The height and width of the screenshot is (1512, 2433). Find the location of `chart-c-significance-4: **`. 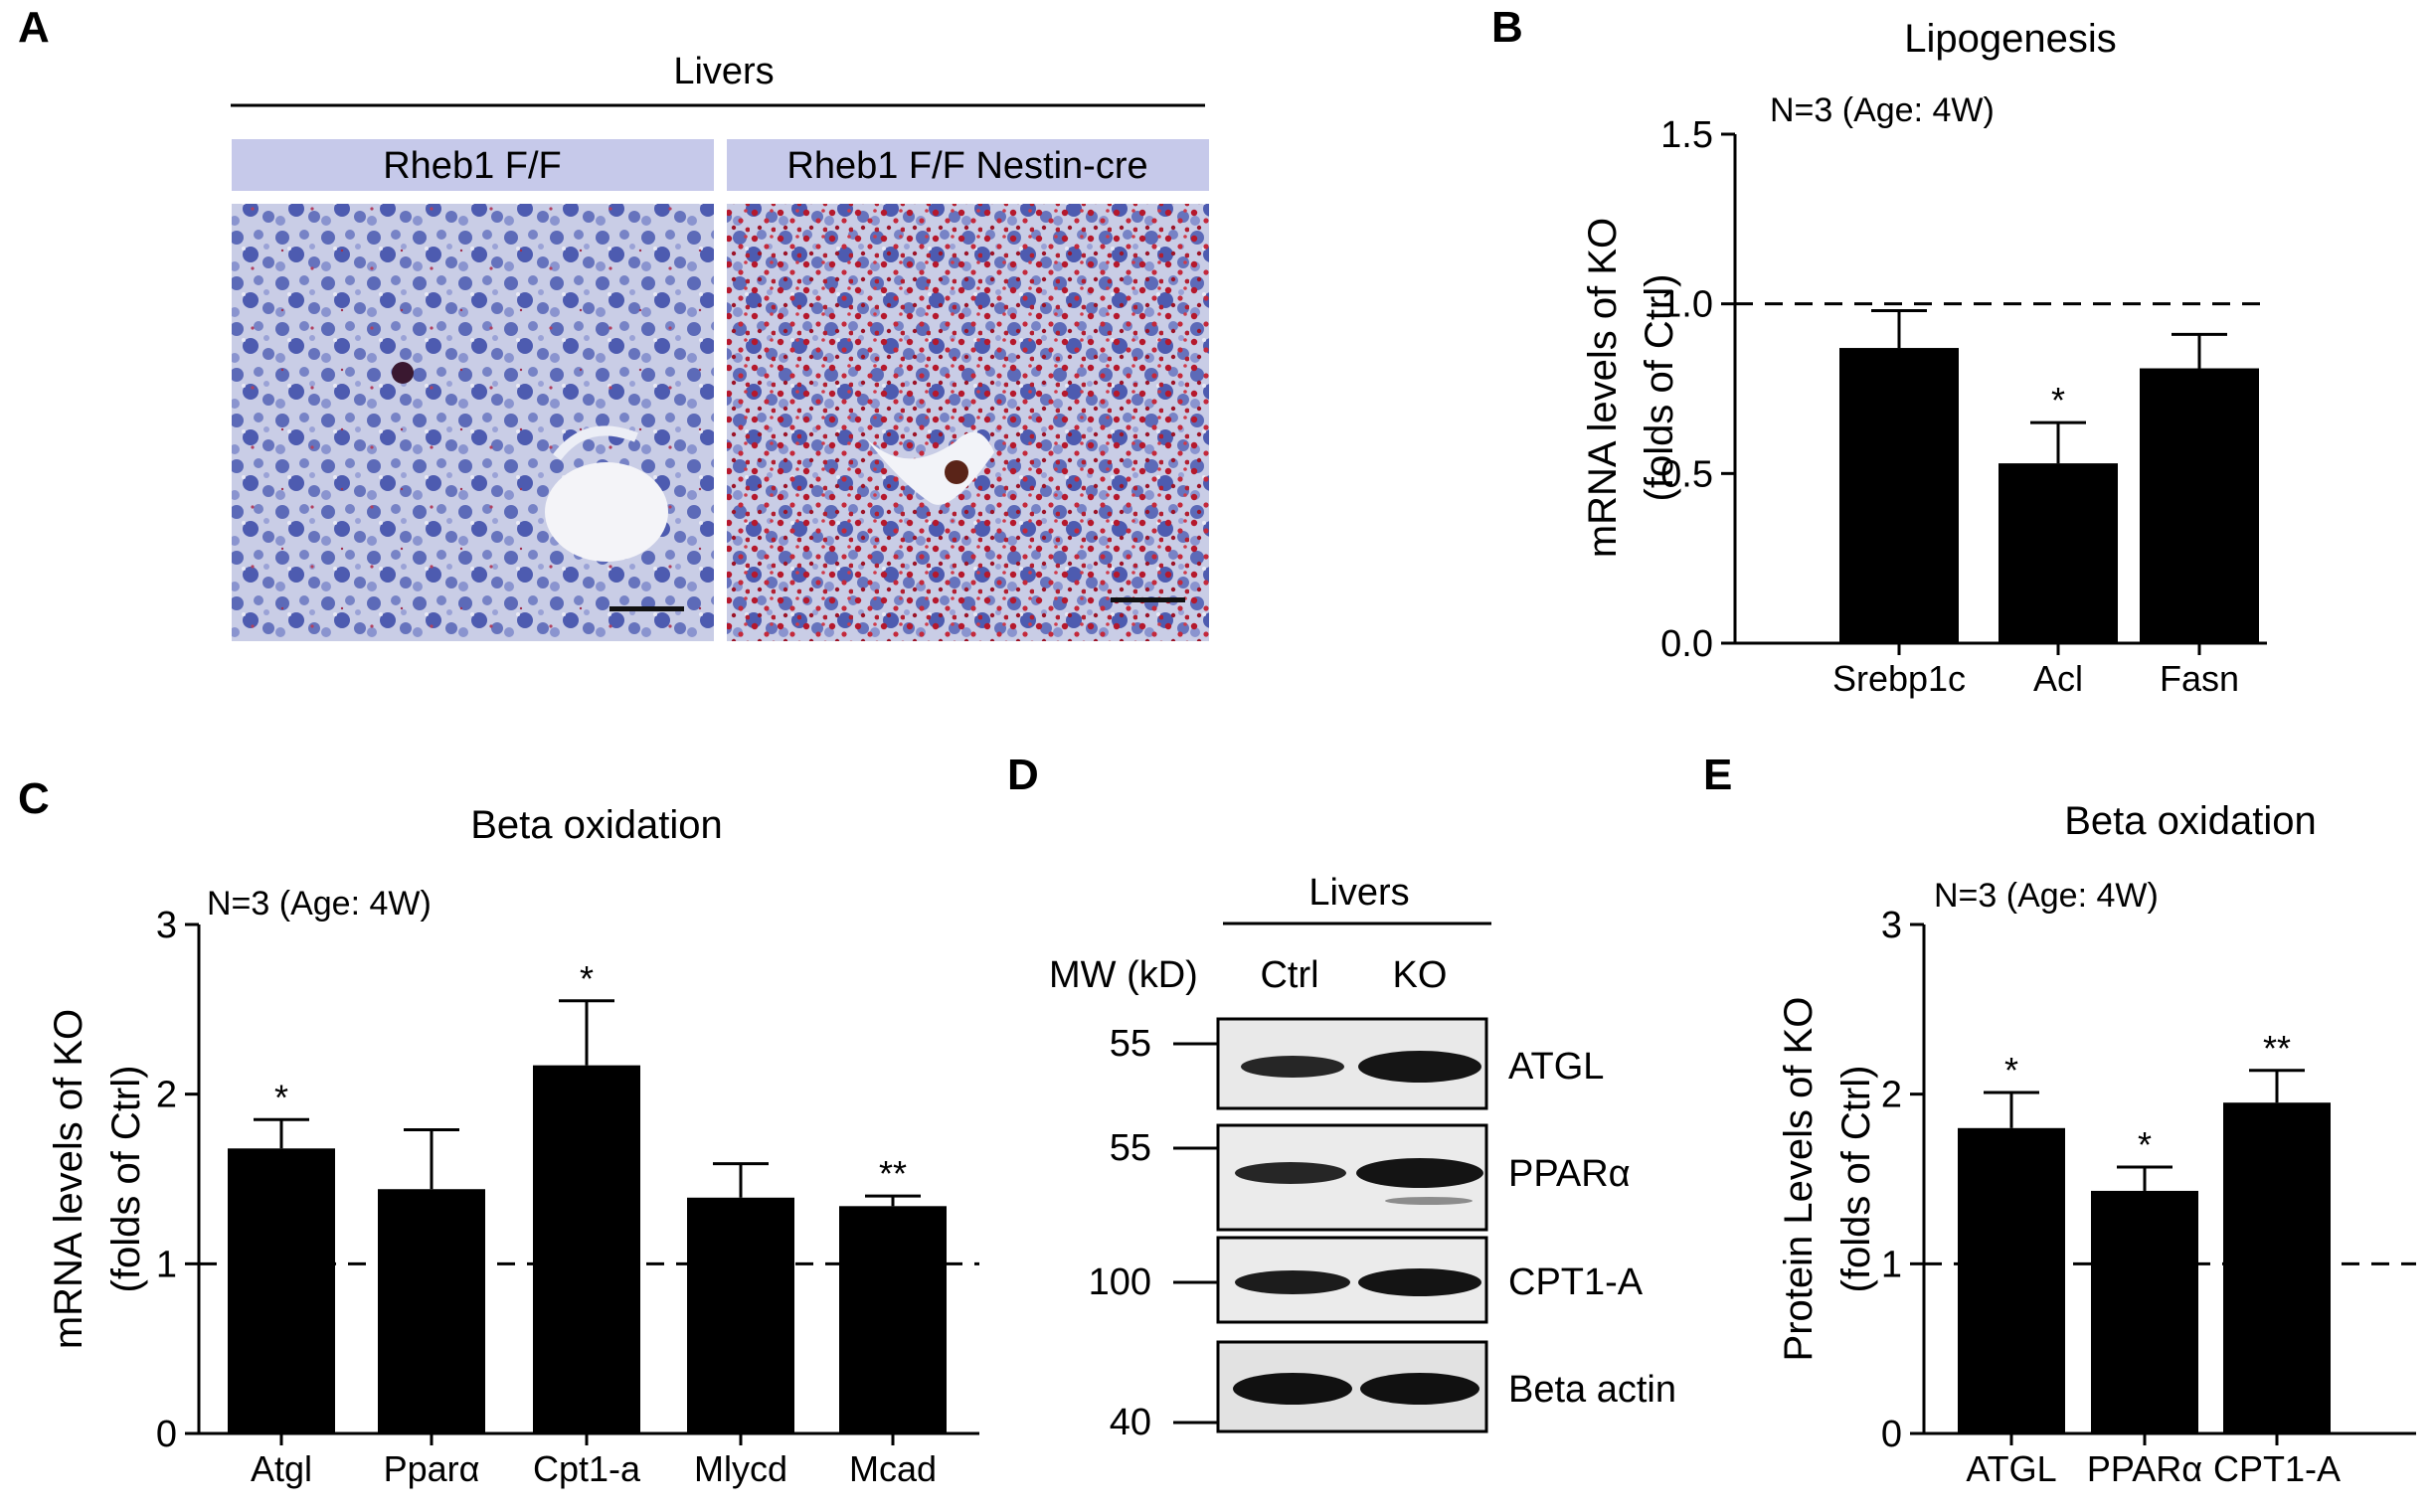

chart-c-significance-4: ** is located at coordinates (893, 1173).